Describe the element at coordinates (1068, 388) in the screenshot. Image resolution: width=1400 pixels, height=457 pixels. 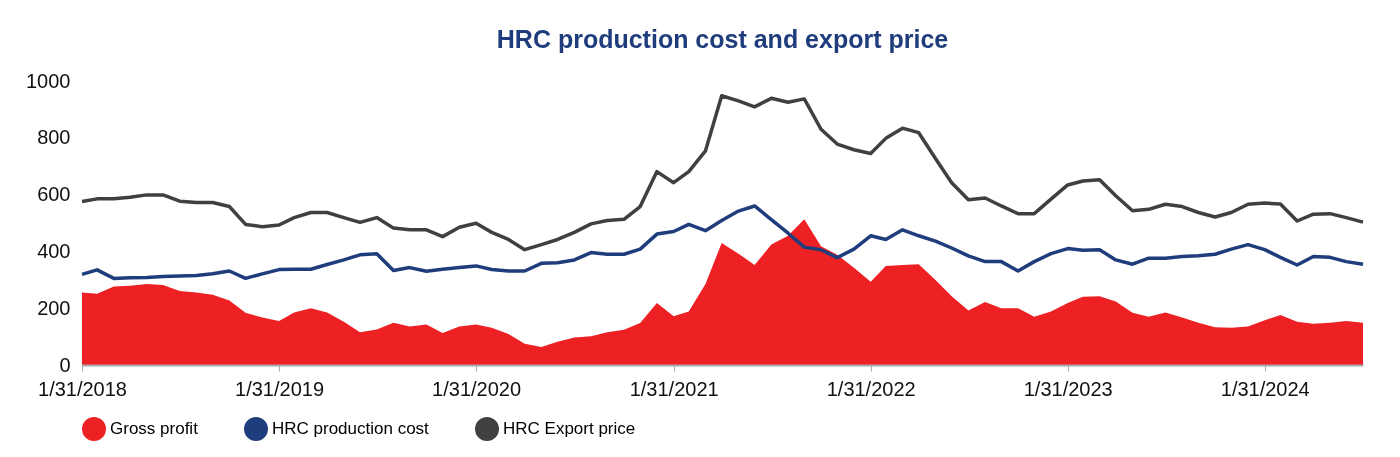
I see `x-tick-label: 1/31/2023` at that location.